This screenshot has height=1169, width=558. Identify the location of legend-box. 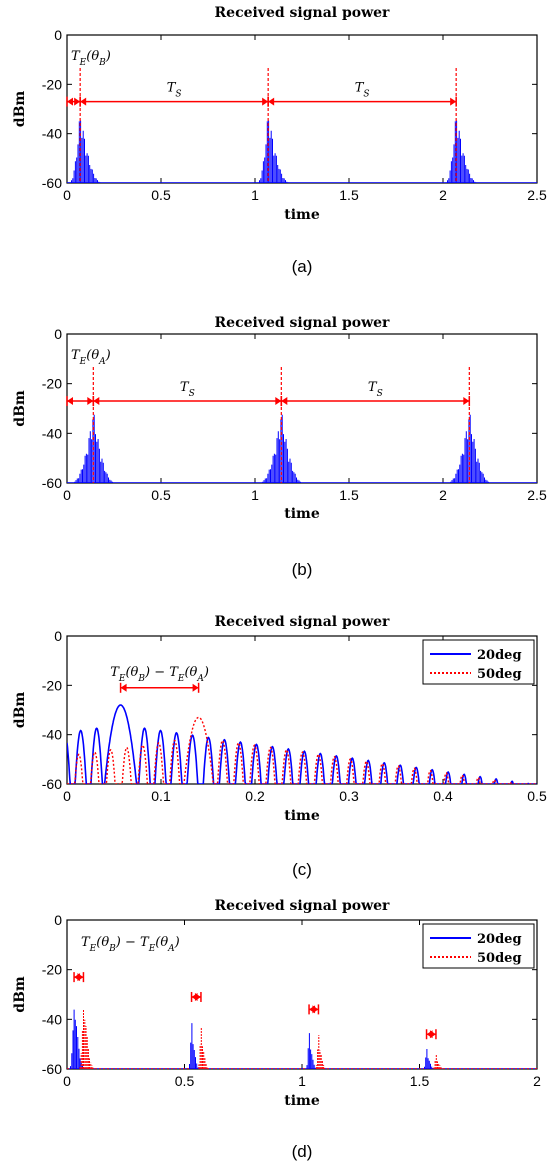
(478, 946).